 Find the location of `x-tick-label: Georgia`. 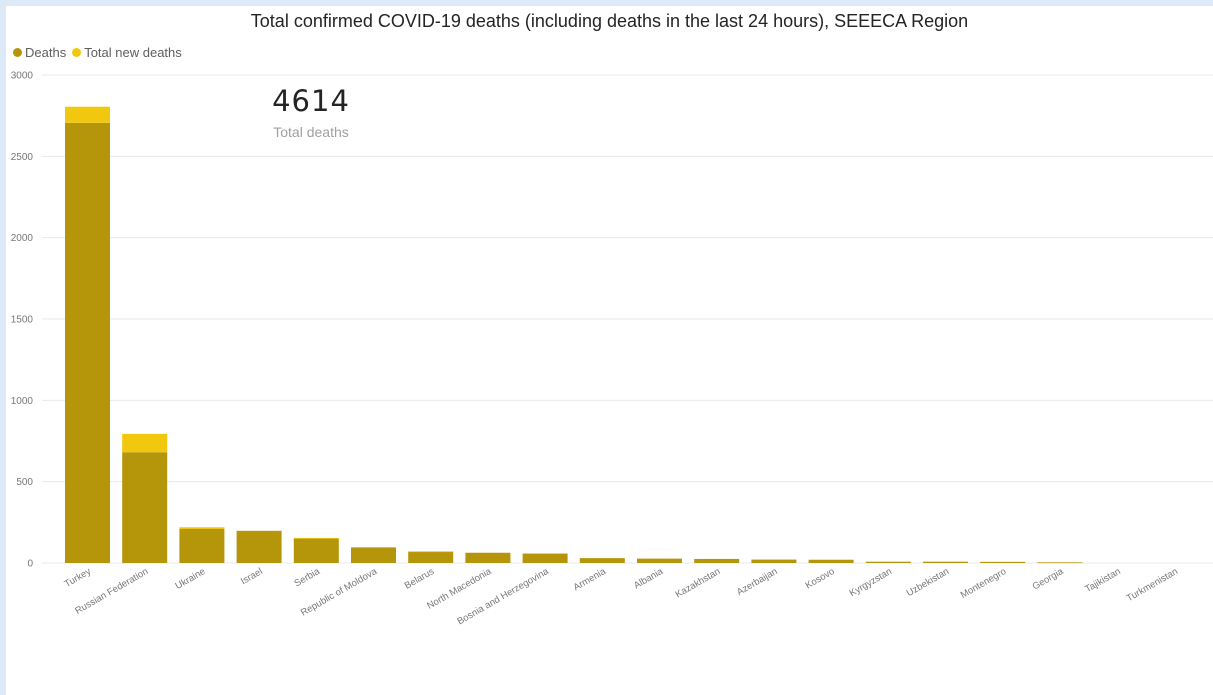

x-tick-label: Georgia is located at coordinates (1048, 579).